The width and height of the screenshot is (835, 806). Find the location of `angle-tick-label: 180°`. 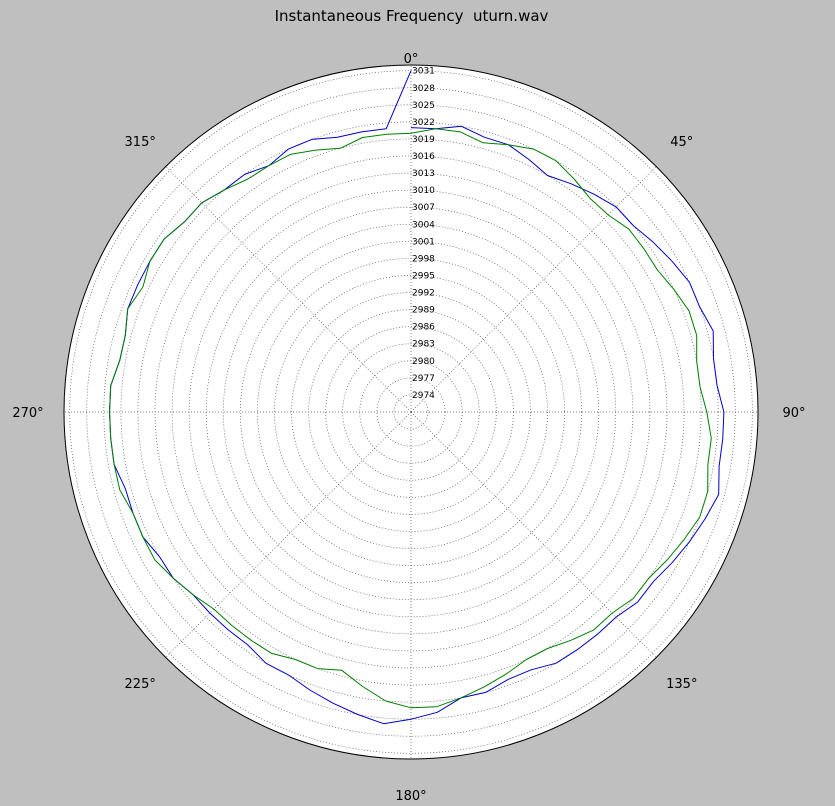

angle-tick-label: 180° is located at coordinates (410, 796).